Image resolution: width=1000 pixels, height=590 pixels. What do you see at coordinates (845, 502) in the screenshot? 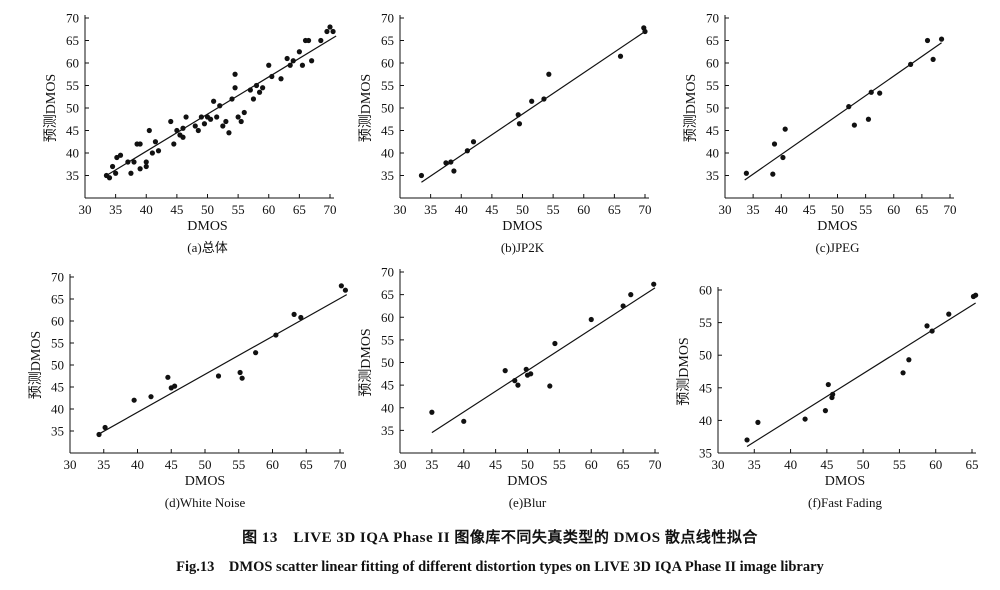
I see `panel-caption: (f)Fast Fading` at bounding box center [845, 502].